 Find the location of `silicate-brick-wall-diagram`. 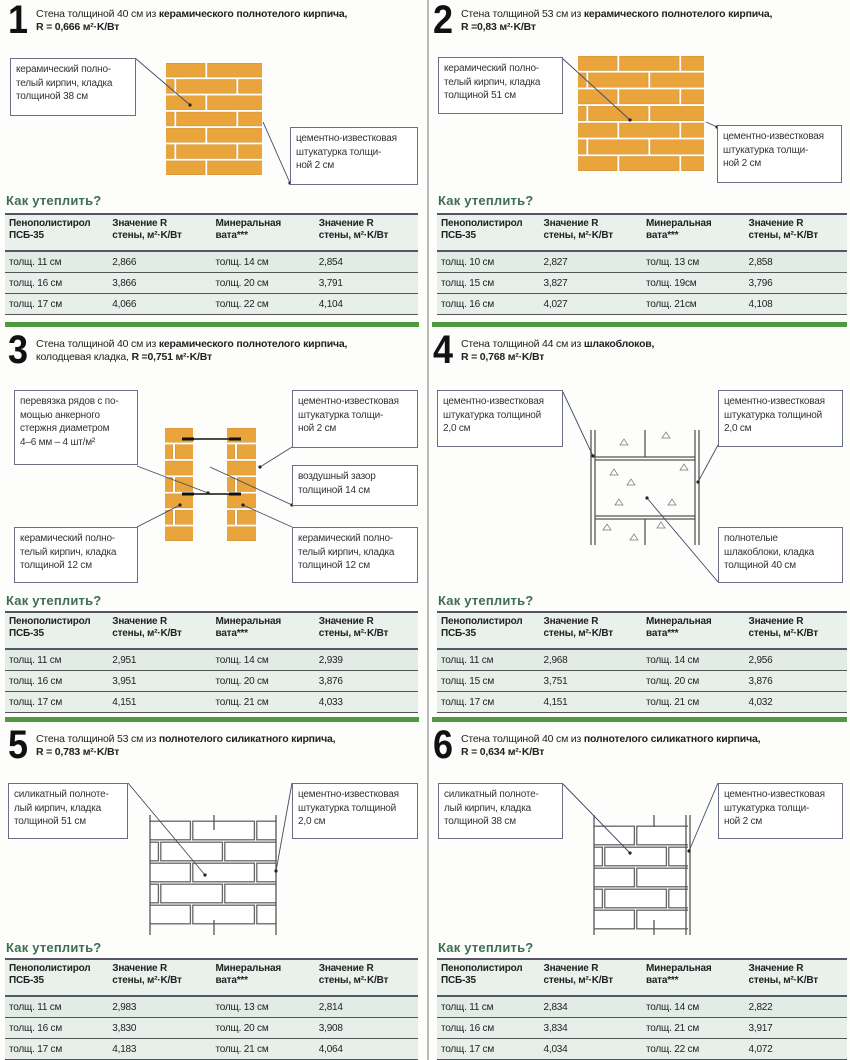

silicate-brick-wall-diagram is located at coordinates (210, 858).